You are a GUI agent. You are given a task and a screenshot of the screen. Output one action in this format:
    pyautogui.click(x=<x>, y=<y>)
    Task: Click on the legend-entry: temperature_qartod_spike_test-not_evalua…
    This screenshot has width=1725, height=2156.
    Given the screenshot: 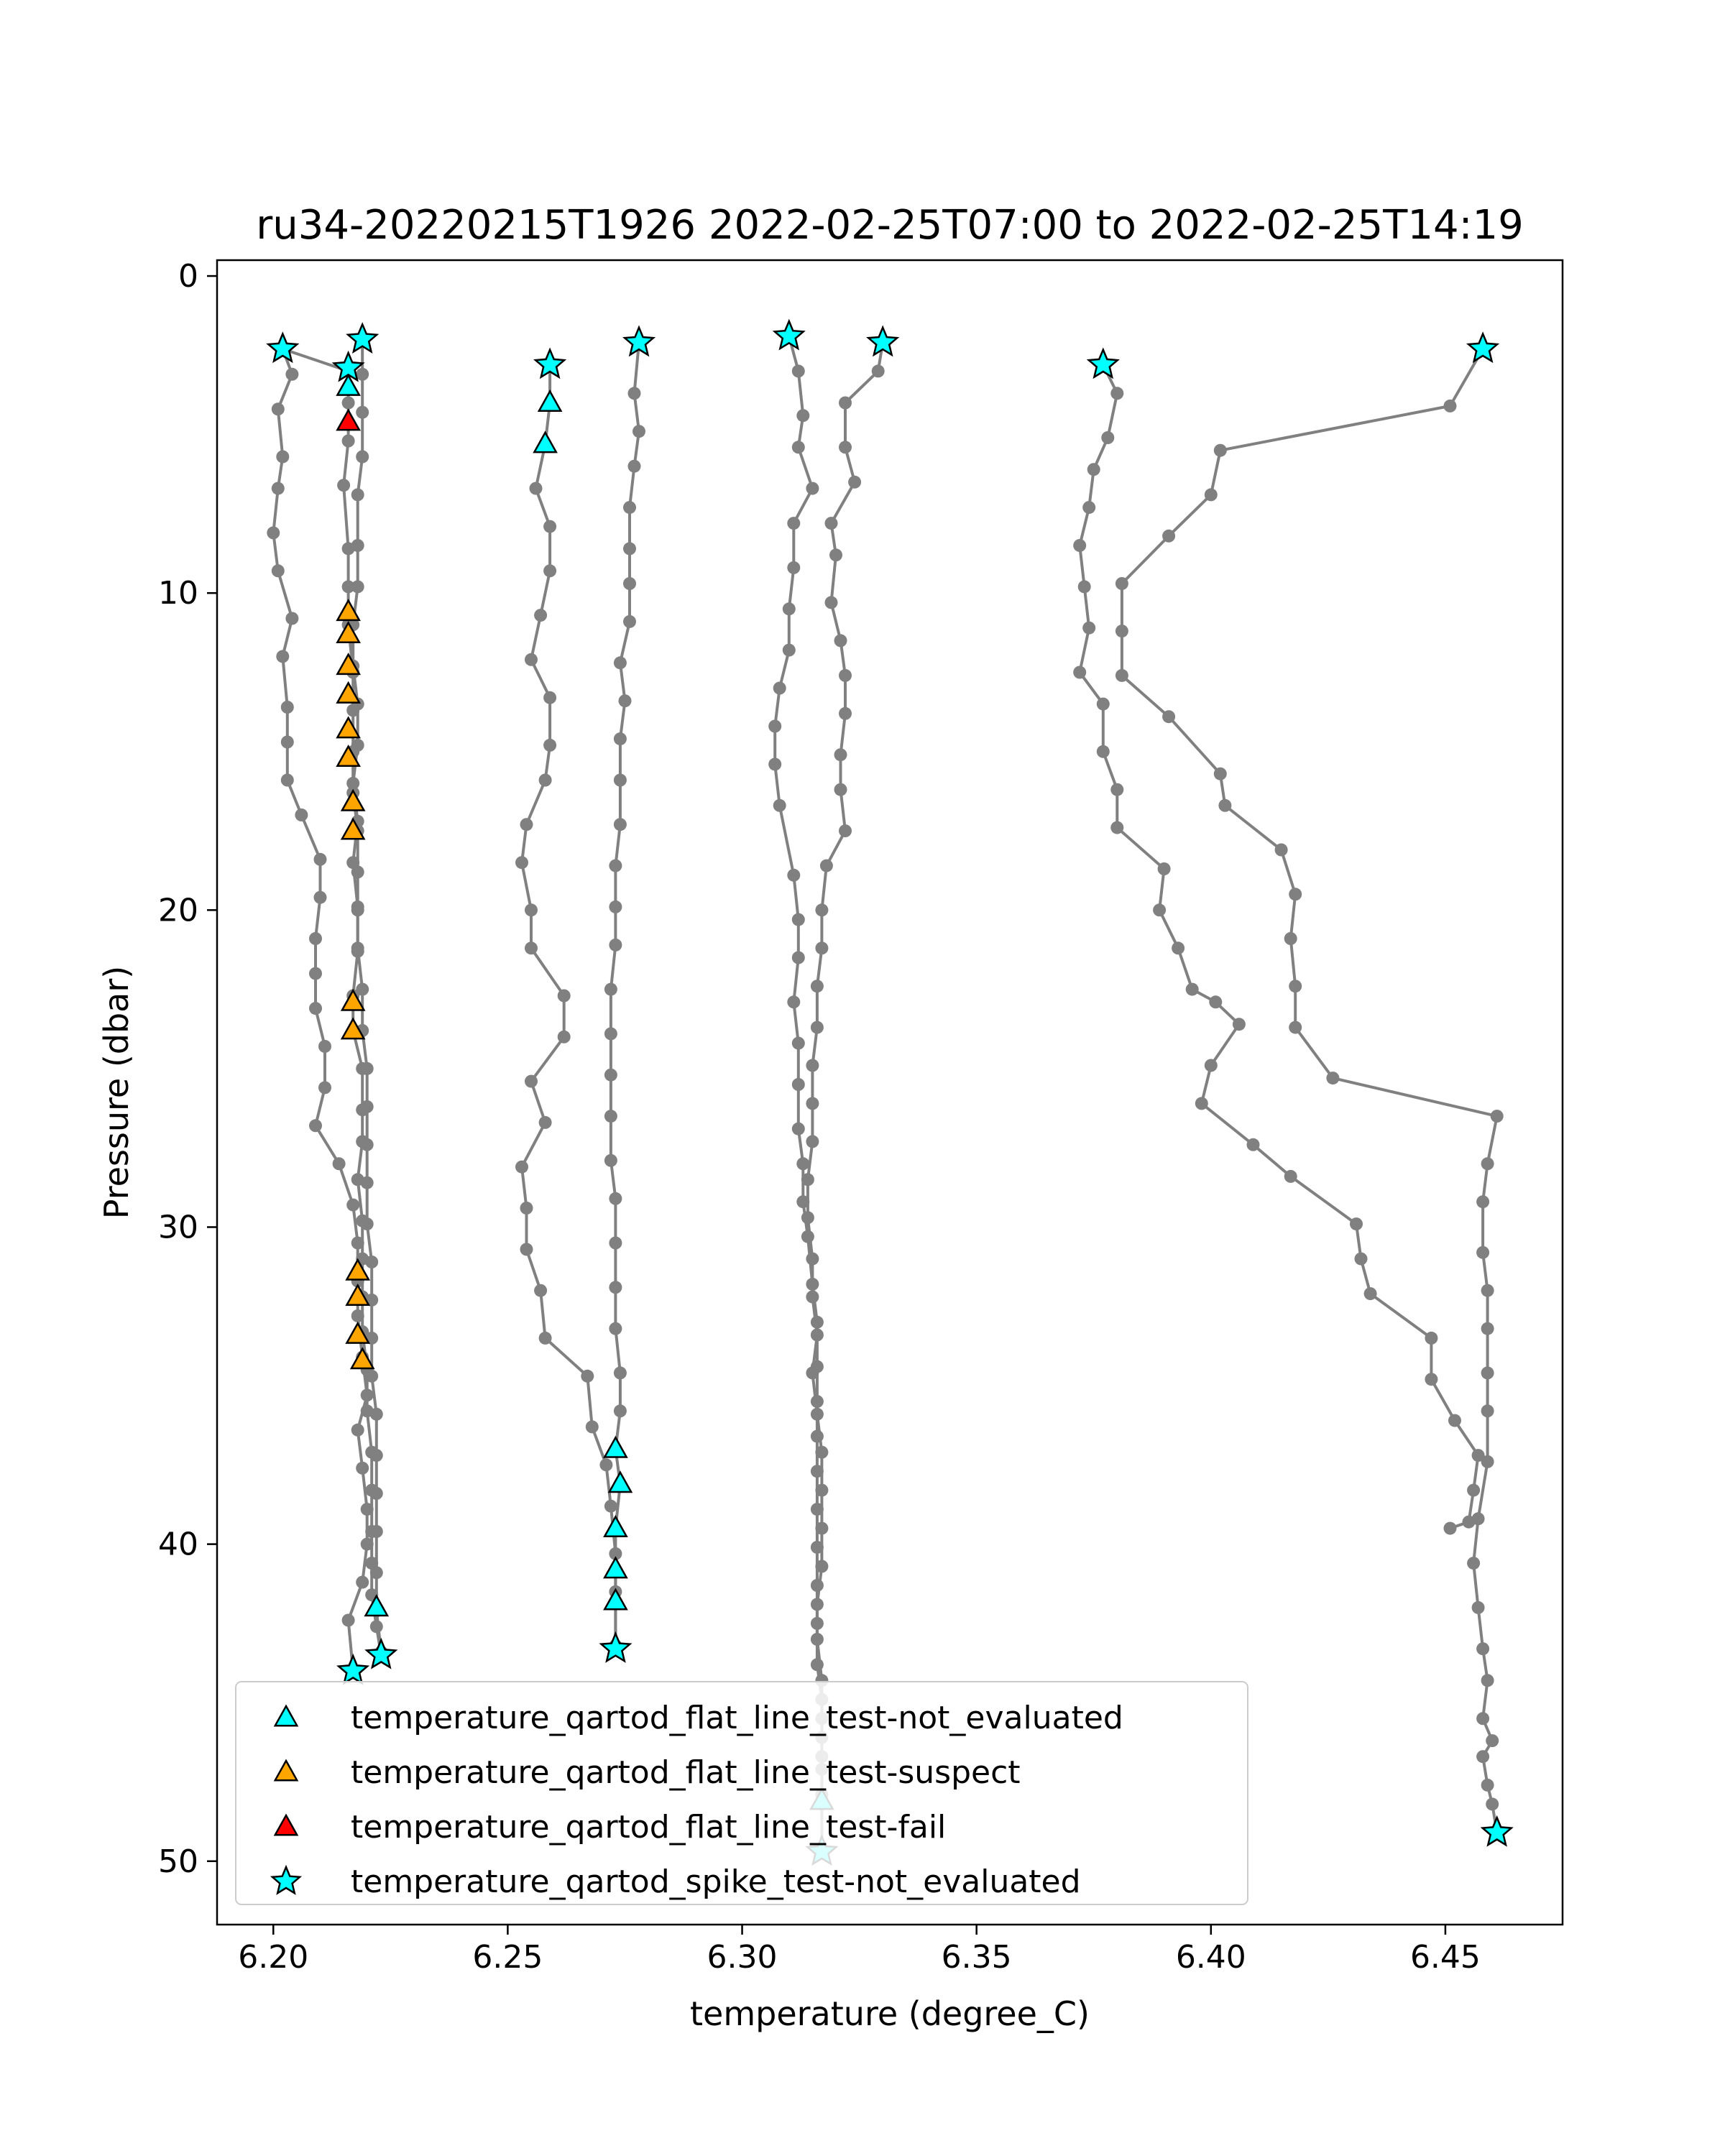 What is the action you would take?
    pyautogui.click(x=675, y=1882)
    